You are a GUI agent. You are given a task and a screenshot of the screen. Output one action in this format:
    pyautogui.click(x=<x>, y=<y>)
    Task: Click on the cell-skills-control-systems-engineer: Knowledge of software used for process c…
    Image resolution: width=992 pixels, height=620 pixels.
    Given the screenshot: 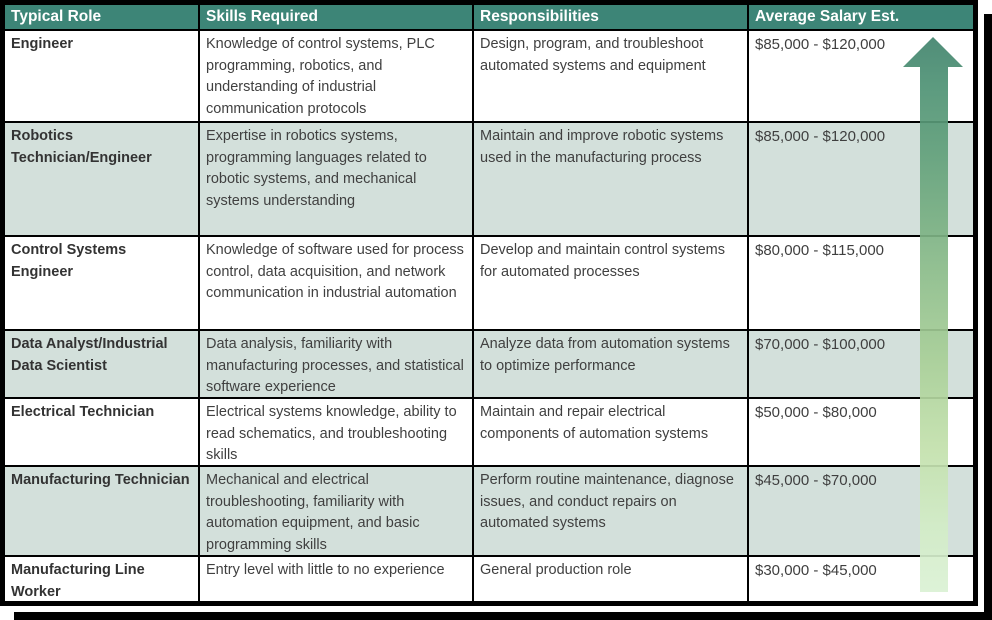 What is the action you would take?
    pyautogui.click(x=336, y=283)
    